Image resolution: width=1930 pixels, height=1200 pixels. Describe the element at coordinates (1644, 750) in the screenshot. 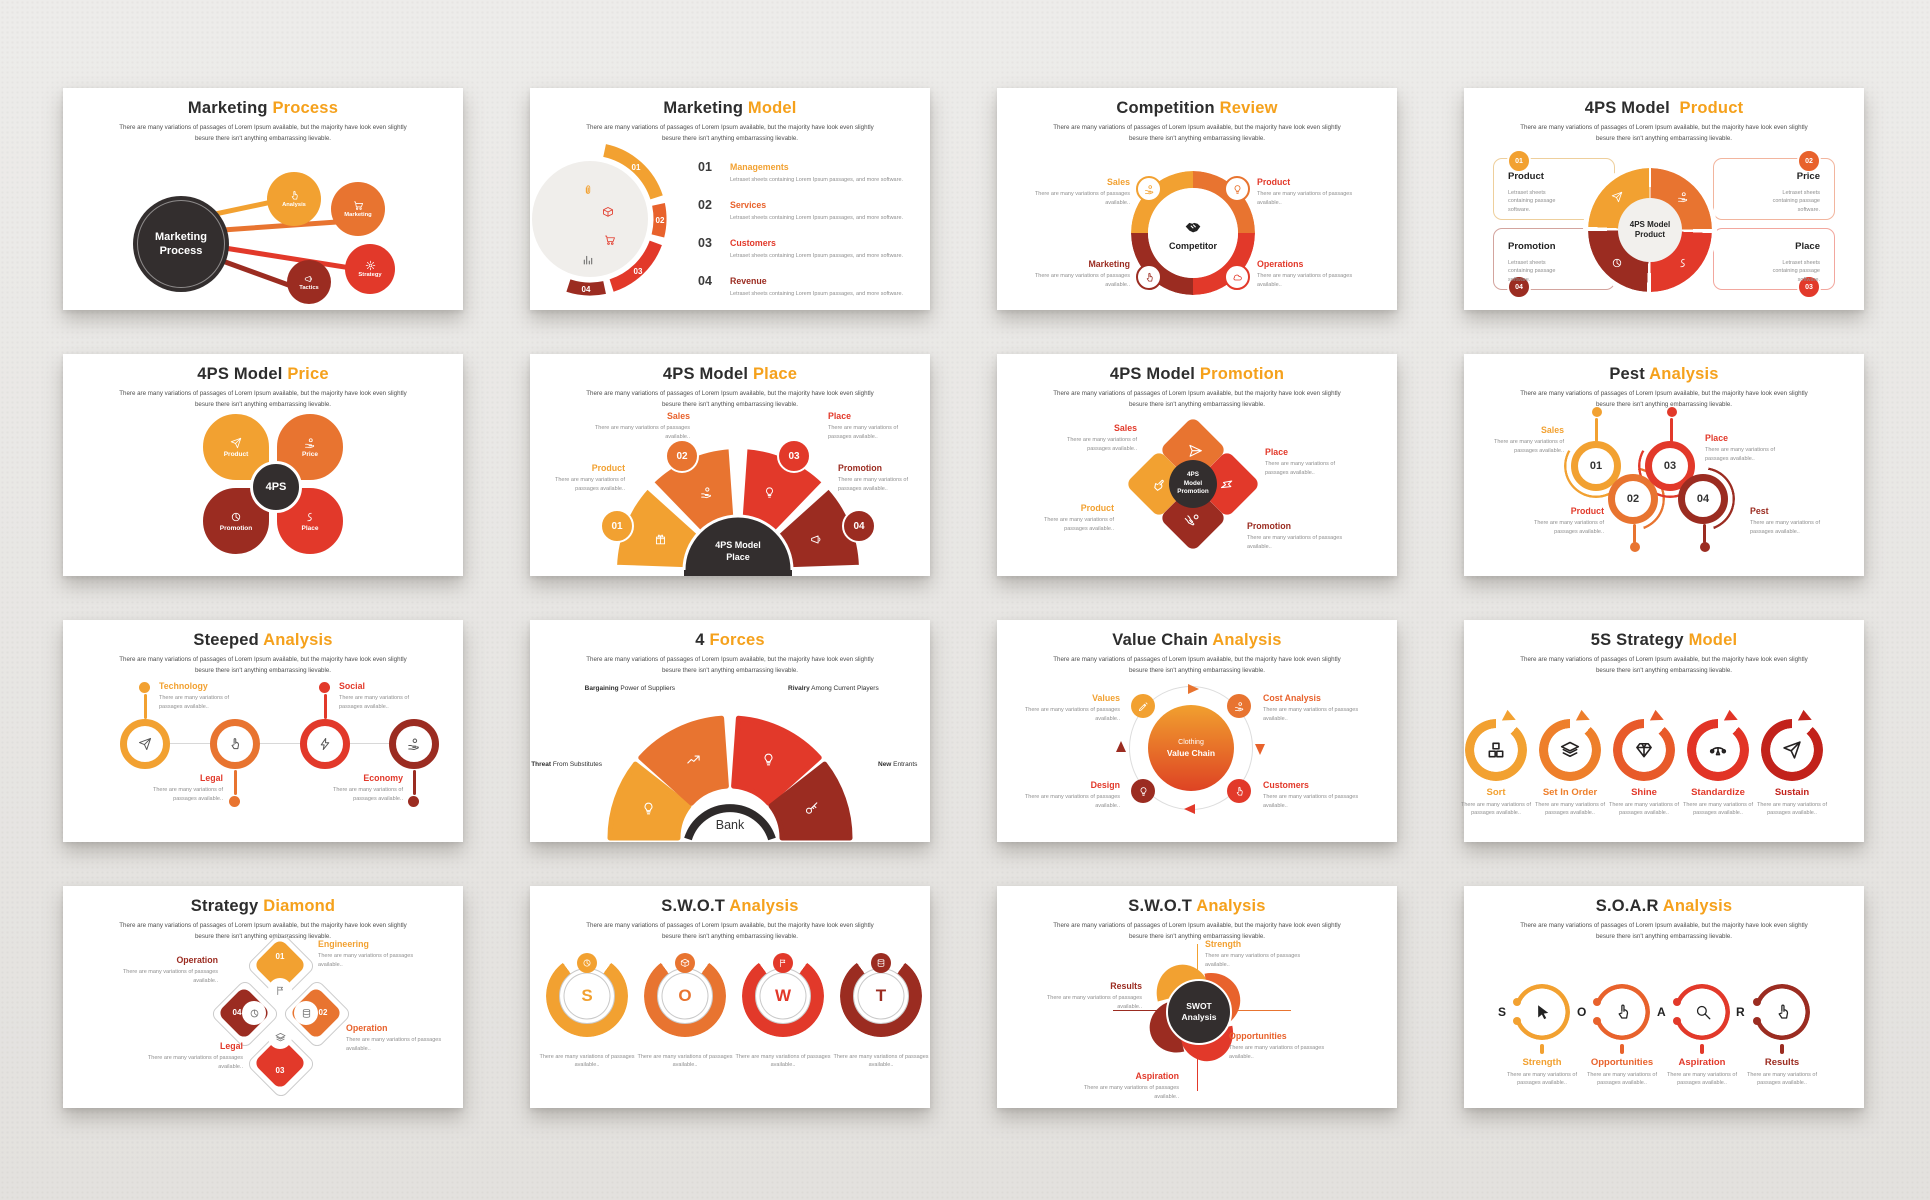

I see `diamond-icon` at that location.